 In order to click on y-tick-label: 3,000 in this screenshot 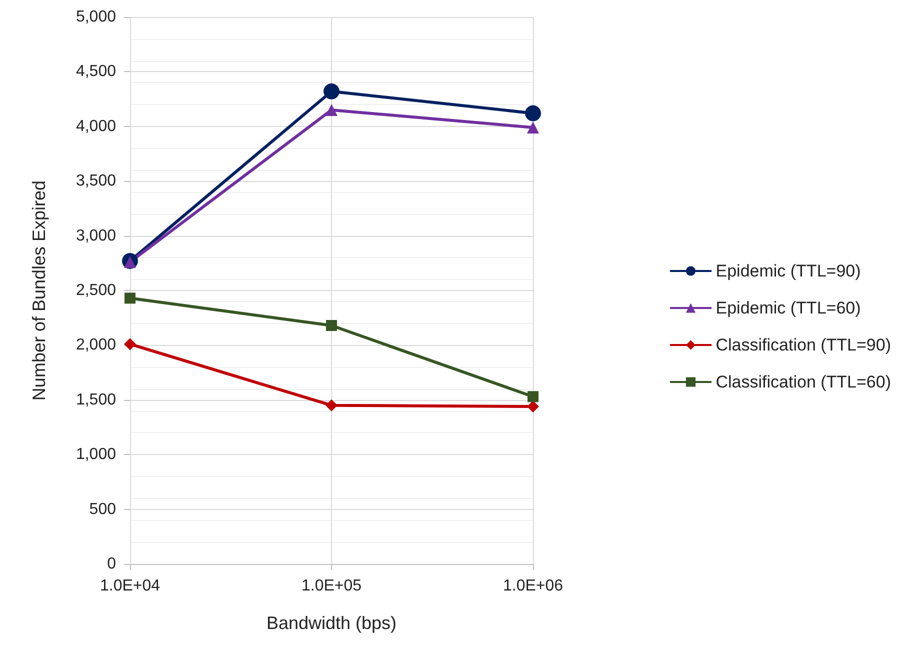, I will do `click(96, 235)`.